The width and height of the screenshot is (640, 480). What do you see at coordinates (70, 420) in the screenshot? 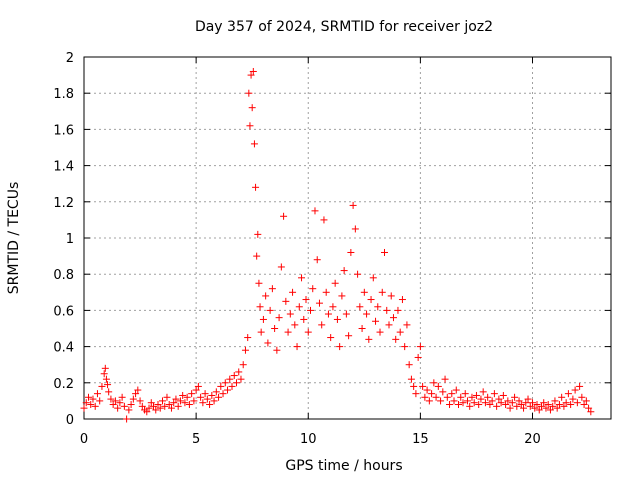
I see `y-tick-label: 0` at bounding box center [70, 420].